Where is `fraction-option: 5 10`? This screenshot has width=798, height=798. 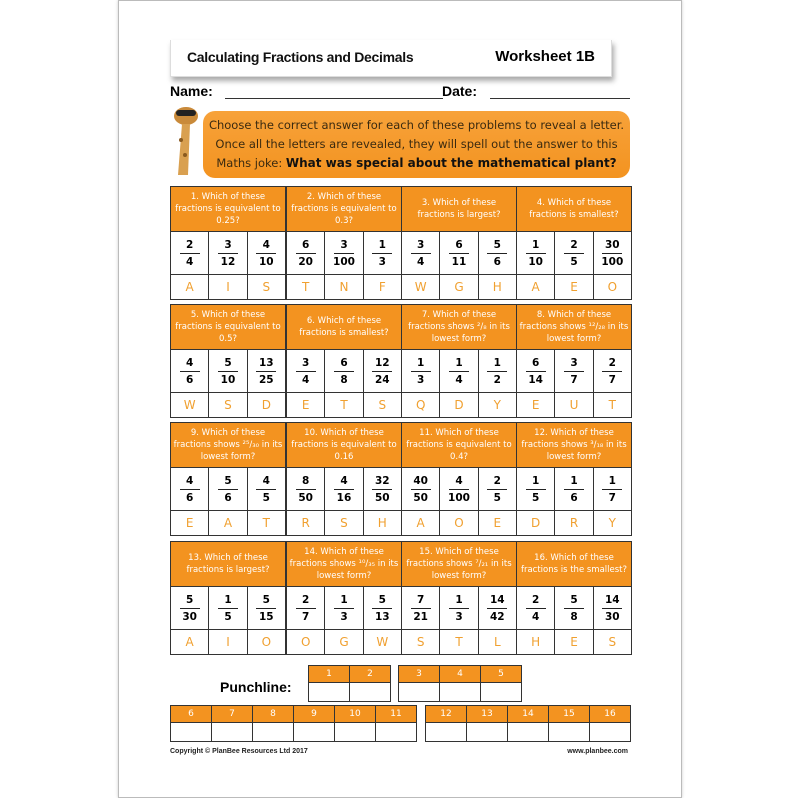
fraction-option: 5 10 is located at coordinates (228, 371).